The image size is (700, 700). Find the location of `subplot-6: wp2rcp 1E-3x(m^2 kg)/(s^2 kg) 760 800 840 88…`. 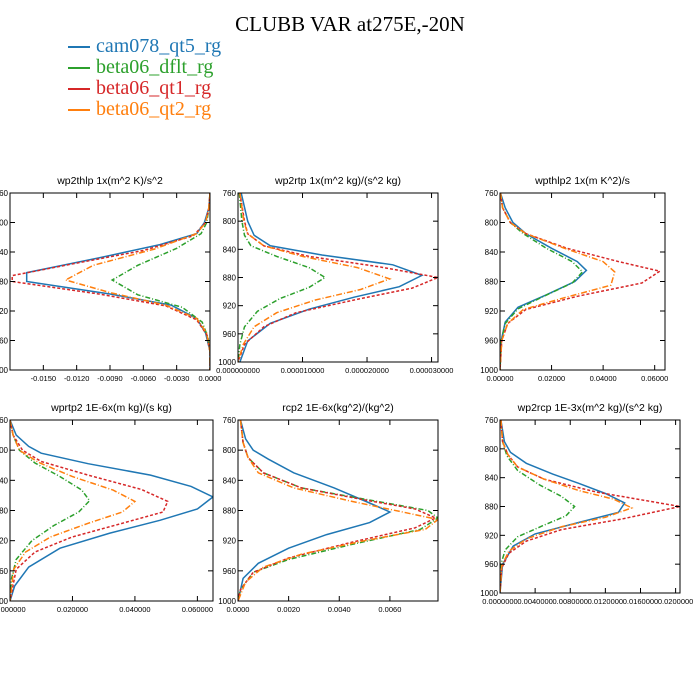

subplot-6: wp2rcp 1E-3x(m^2 kg)/(s^2 kg) 760 800 840 88… is located at coordinates (586, 504).